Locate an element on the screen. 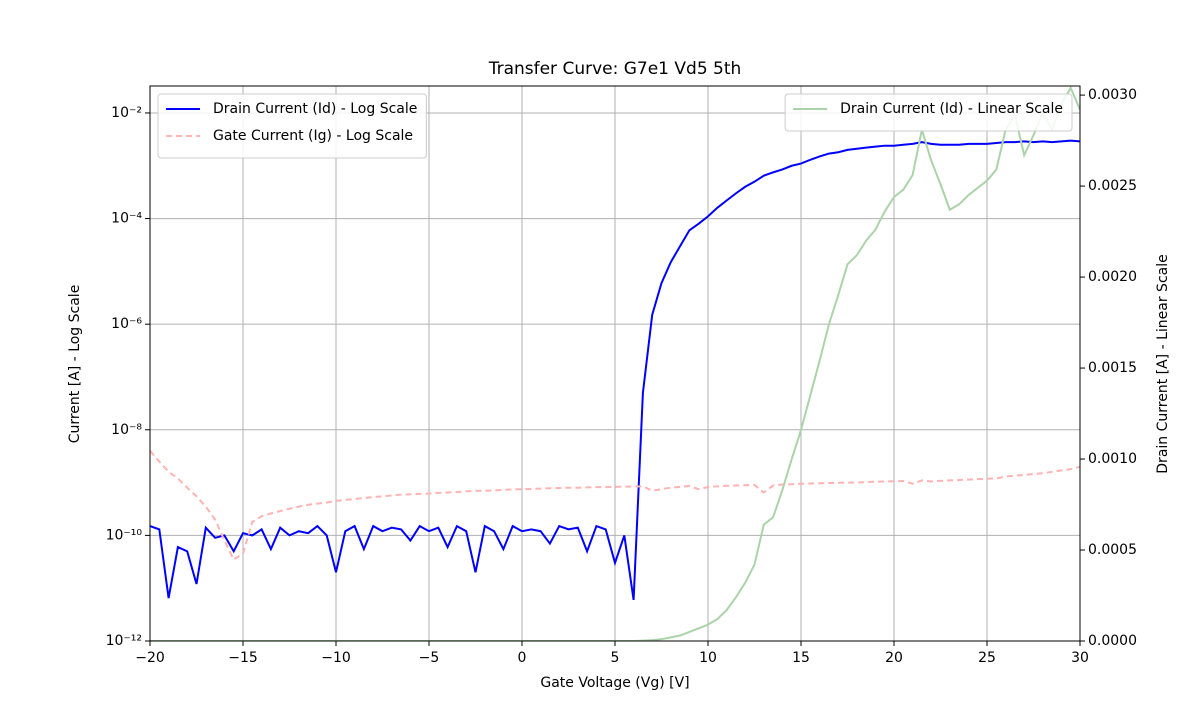  legend: Drain Current (Id) - Linear Scale is located at coordinates (928, 112).